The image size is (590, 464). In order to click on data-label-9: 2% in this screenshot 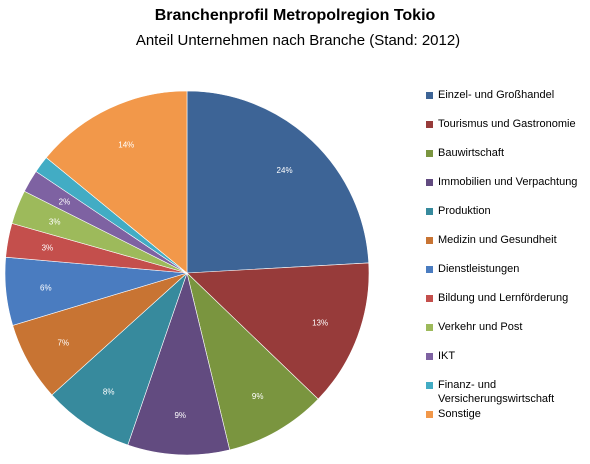, I will do `click(65, 201)`.